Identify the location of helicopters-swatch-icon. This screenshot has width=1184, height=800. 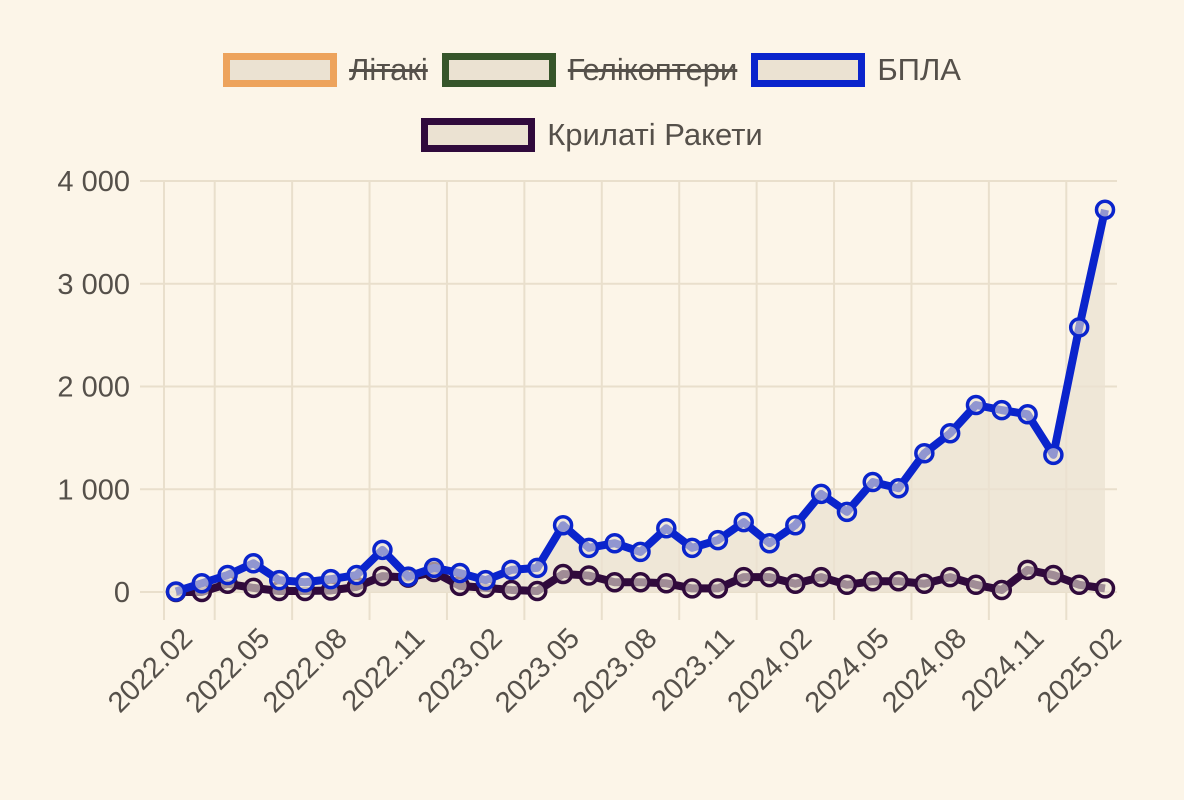
(498, 70).